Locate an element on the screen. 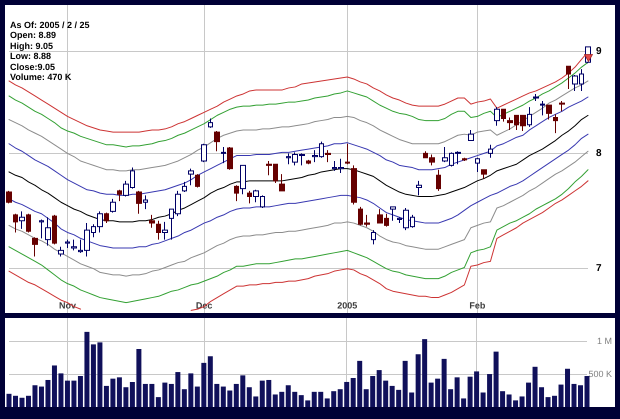 This screenshot has width=620, height=419. annotation: High: 9.05 is located at coordinates (32, 46).